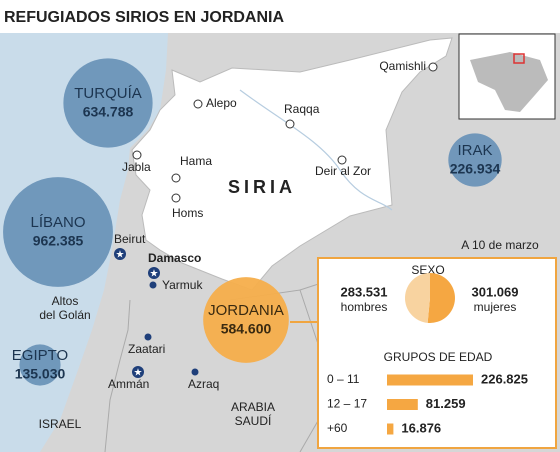 The image size is (560, 452). Describe the element at coordinates (421, 427) in the screenshot. I see `age-value: 16.876` at that location.